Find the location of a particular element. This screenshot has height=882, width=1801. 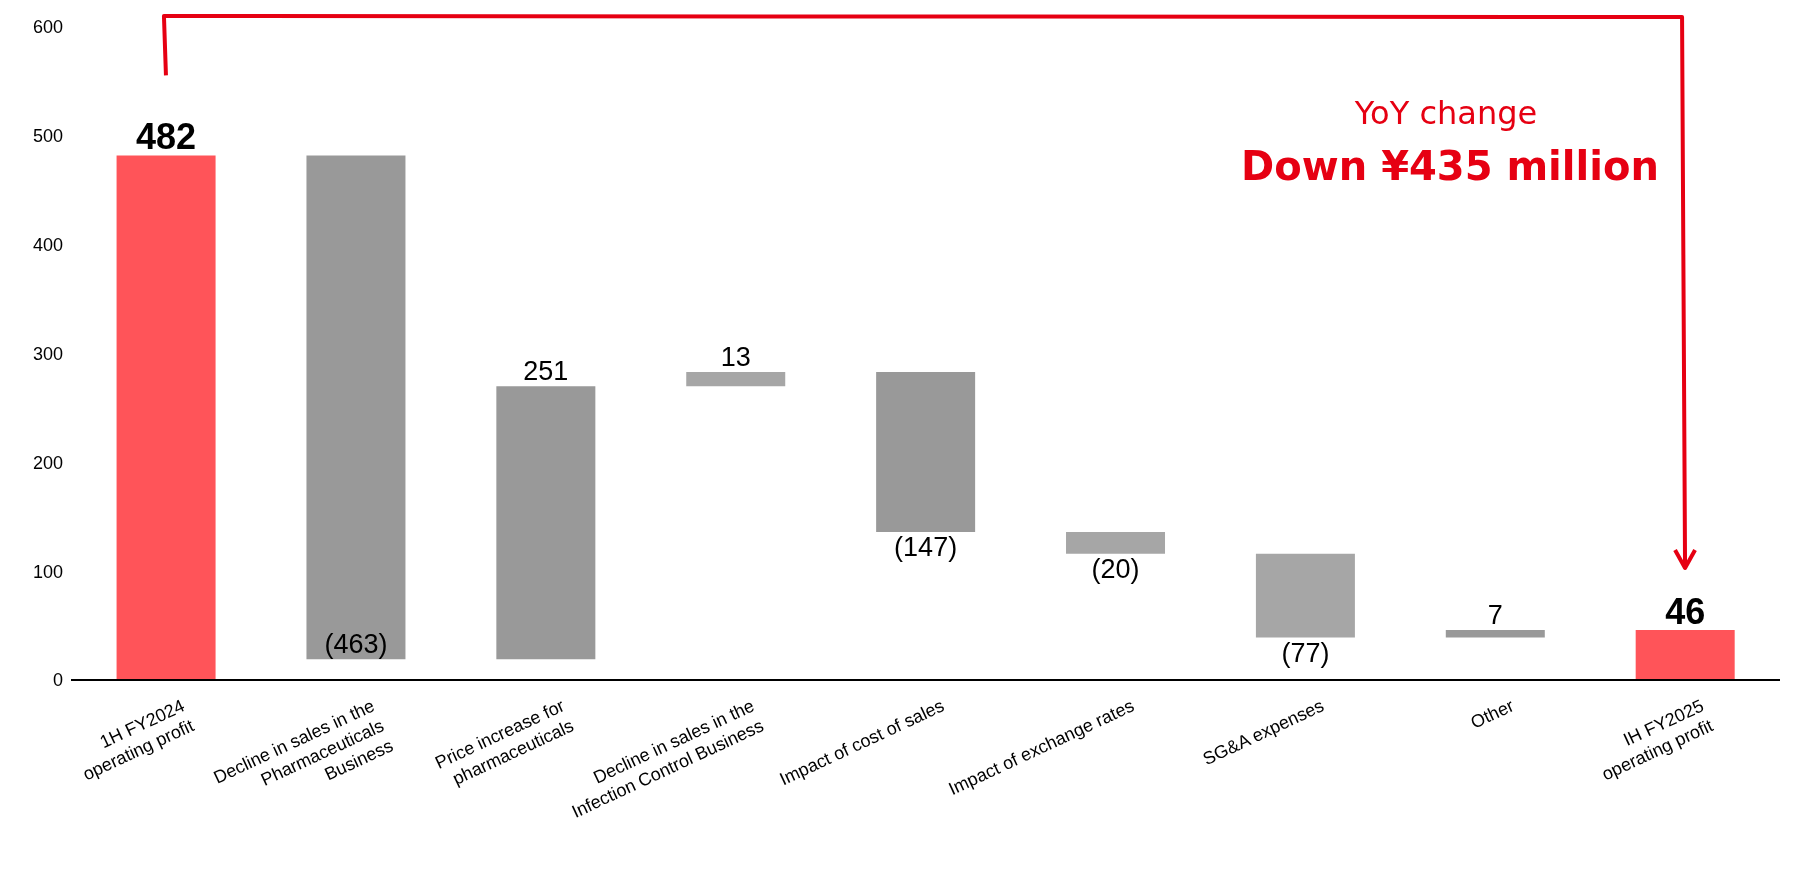

annotation: Down ¥435 million is located at coordinates (1450, 166).